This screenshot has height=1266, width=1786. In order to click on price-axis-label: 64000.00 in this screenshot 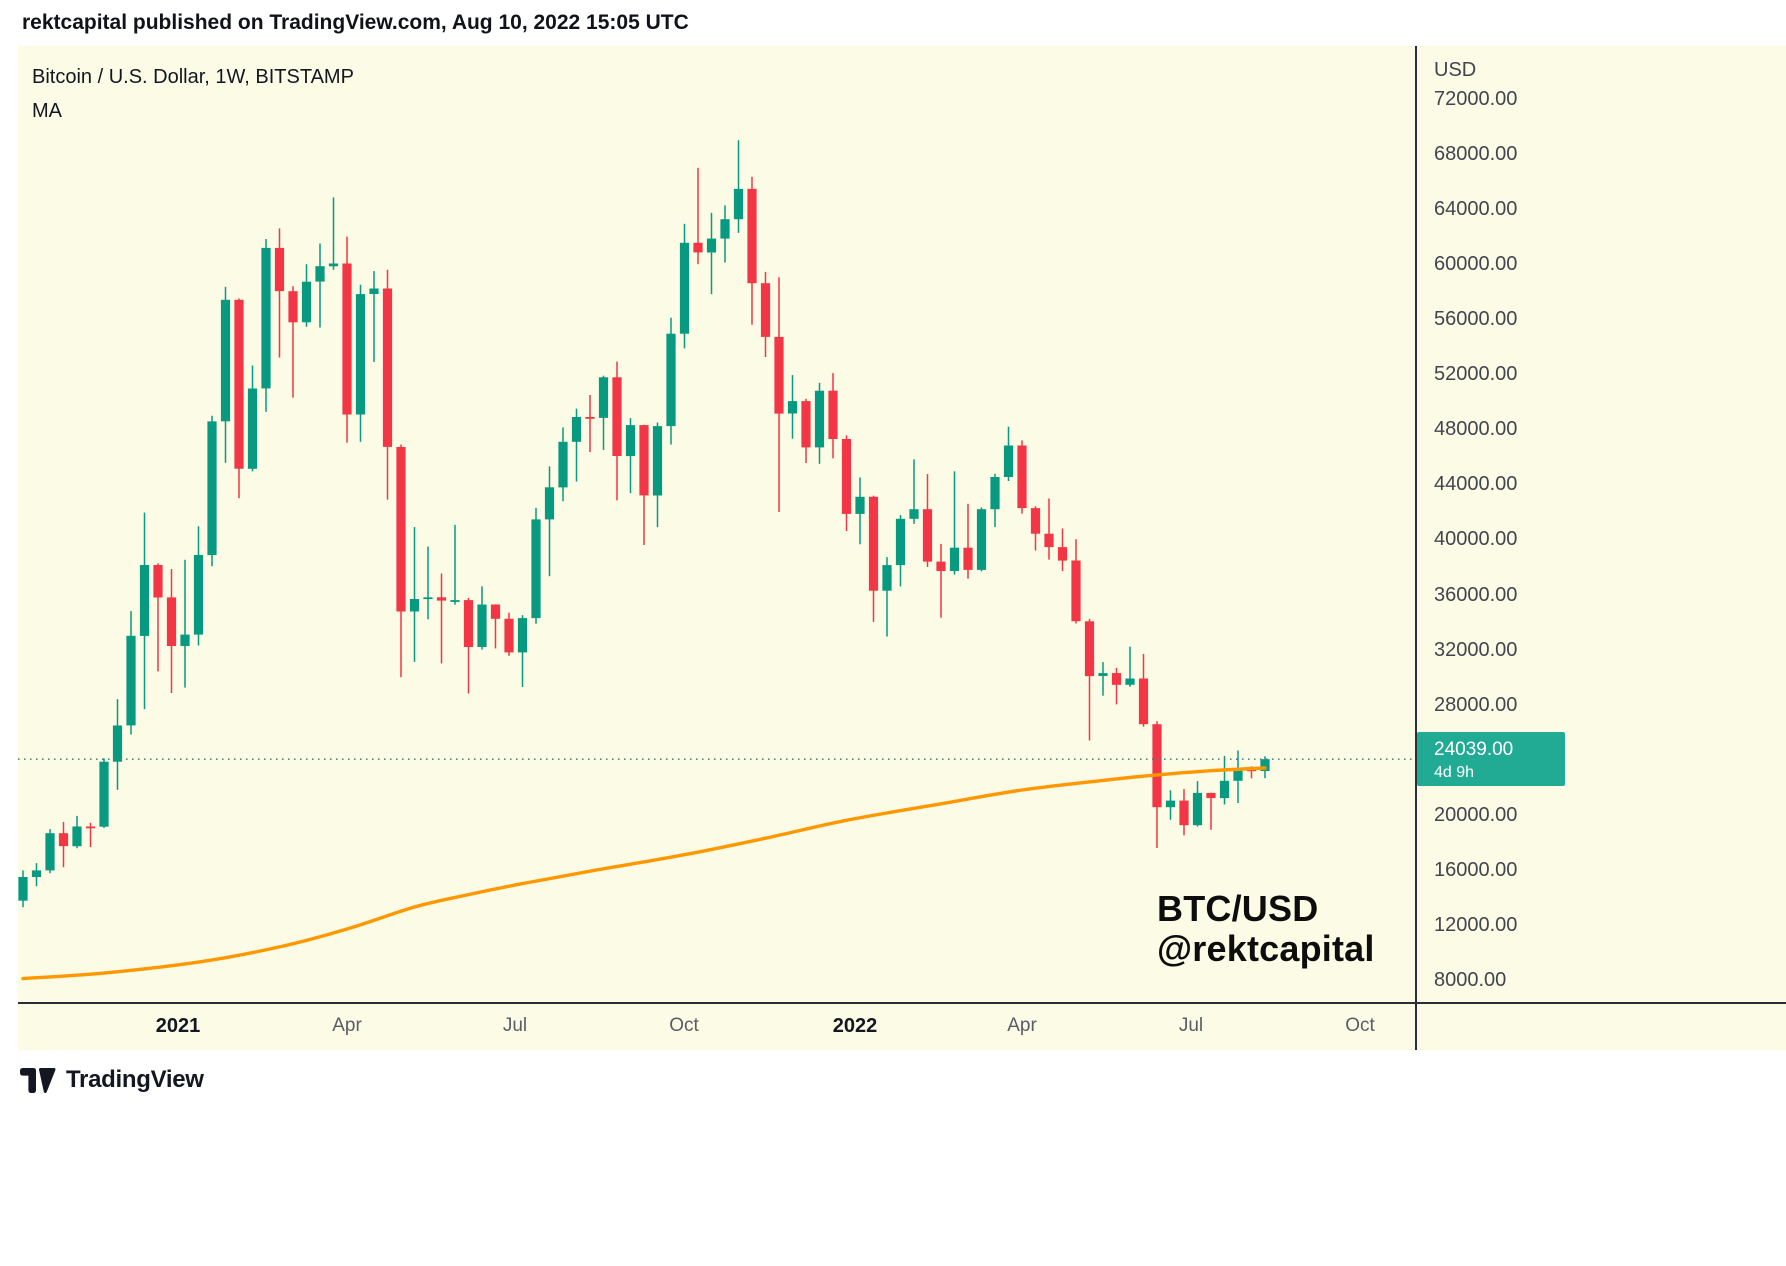, I will do `click(1476, 209)`.